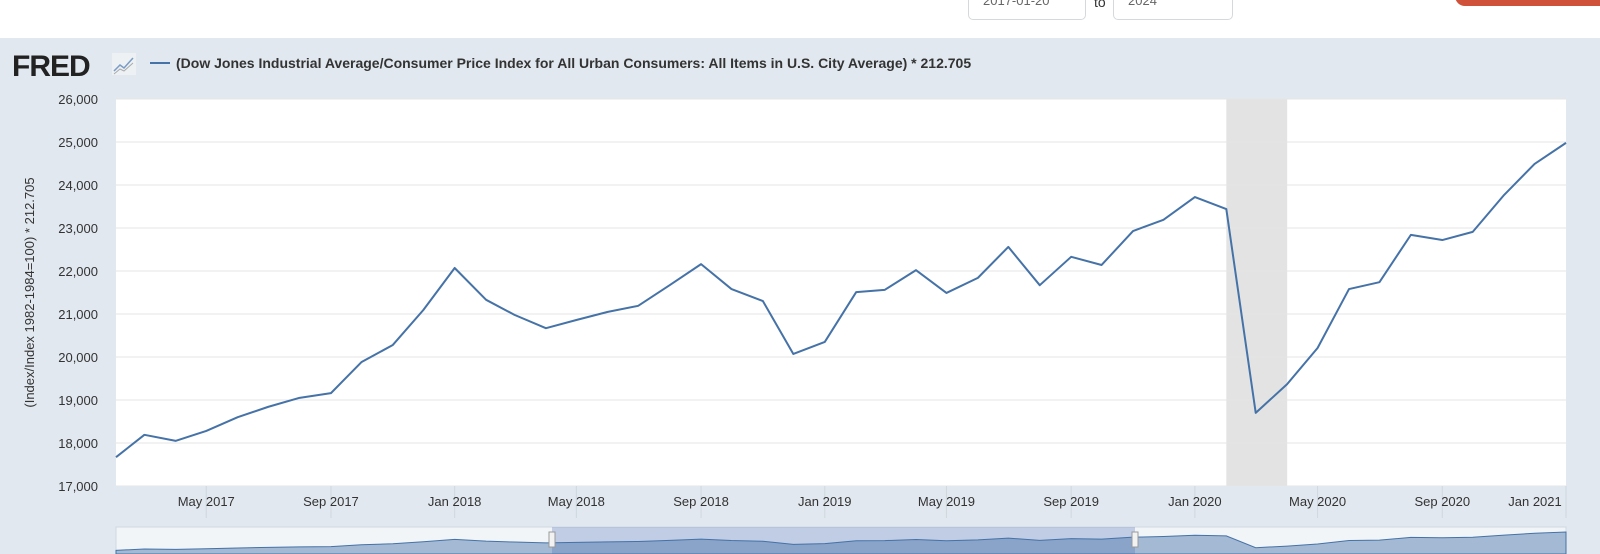  What do you see at coordinates (1195, 501) in the screenshot?
I see `x-tick-label: Jan 2020` at bounding box center [1195, 501].